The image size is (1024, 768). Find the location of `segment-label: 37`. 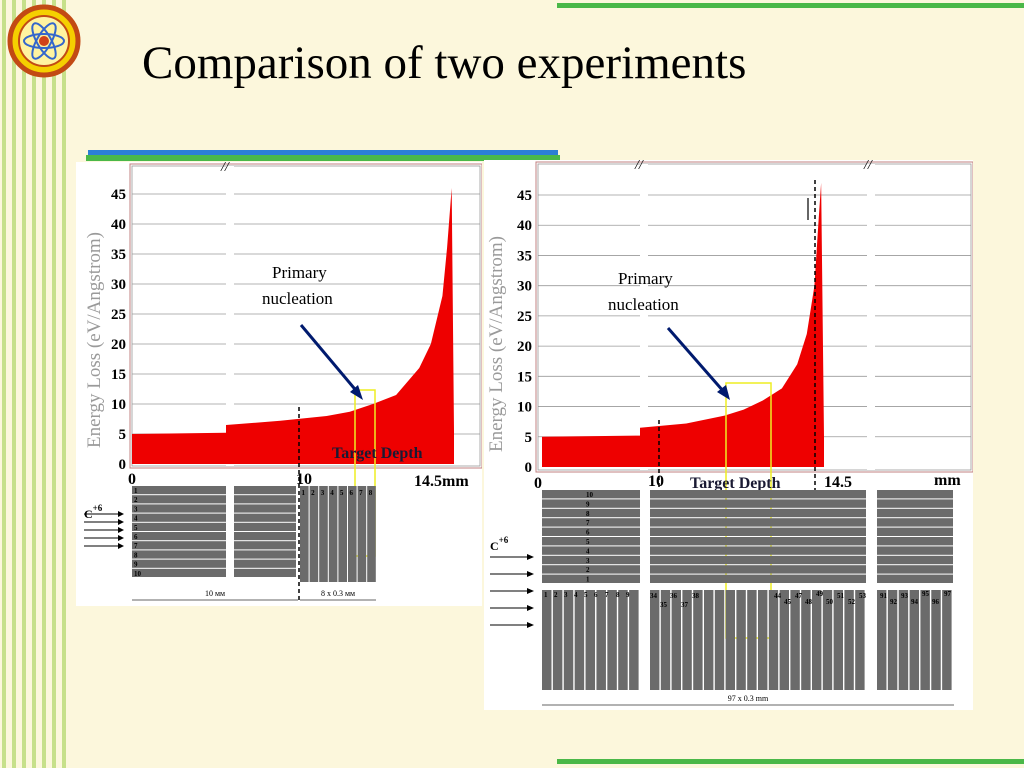

segment-label: 37 is located at coordinates (685, 605).